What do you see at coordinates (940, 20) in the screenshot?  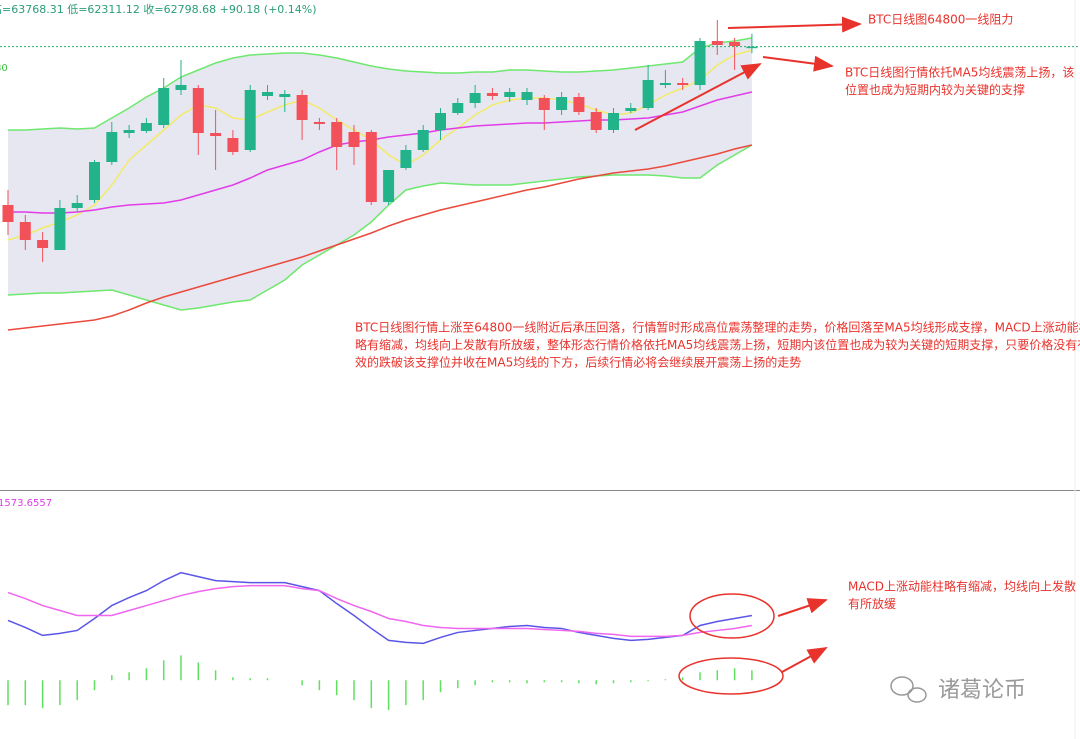 I see `annotation: BTC日线图64800一线阻力` at bounding box center [940, 20].